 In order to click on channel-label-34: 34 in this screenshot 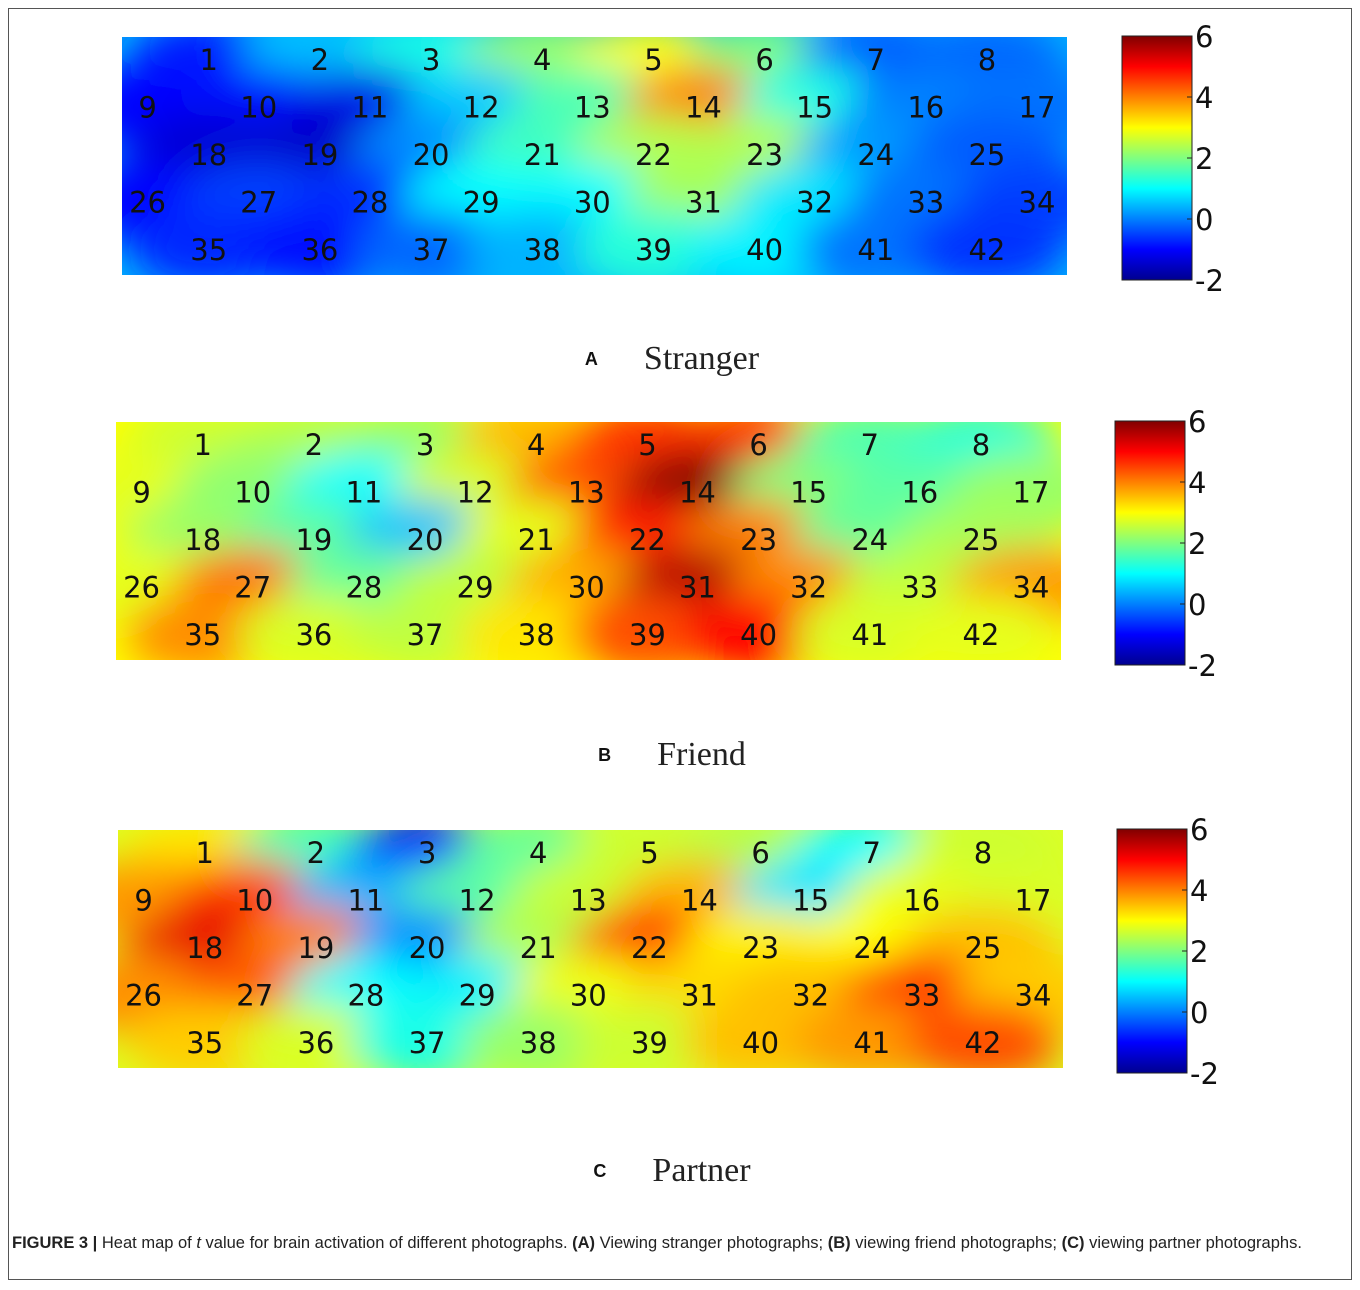, I will do `click(1037, 203)`.